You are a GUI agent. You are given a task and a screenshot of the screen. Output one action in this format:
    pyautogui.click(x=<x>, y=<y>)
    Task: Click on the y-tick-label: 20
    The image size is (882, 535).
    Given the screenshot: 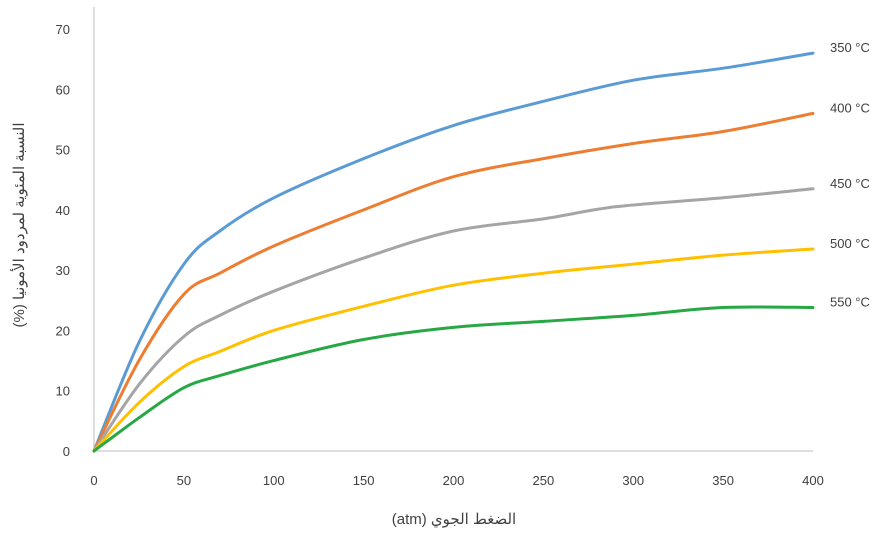 What is the action you would take?
    pyautogui.click(x=63, y=330)
    